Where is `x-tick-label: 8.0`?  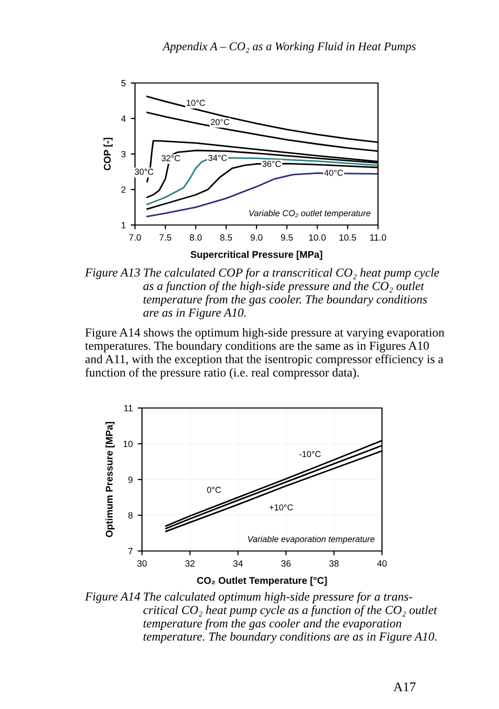
x-tick-label: 8.0 is located at coordinates (196, 237).